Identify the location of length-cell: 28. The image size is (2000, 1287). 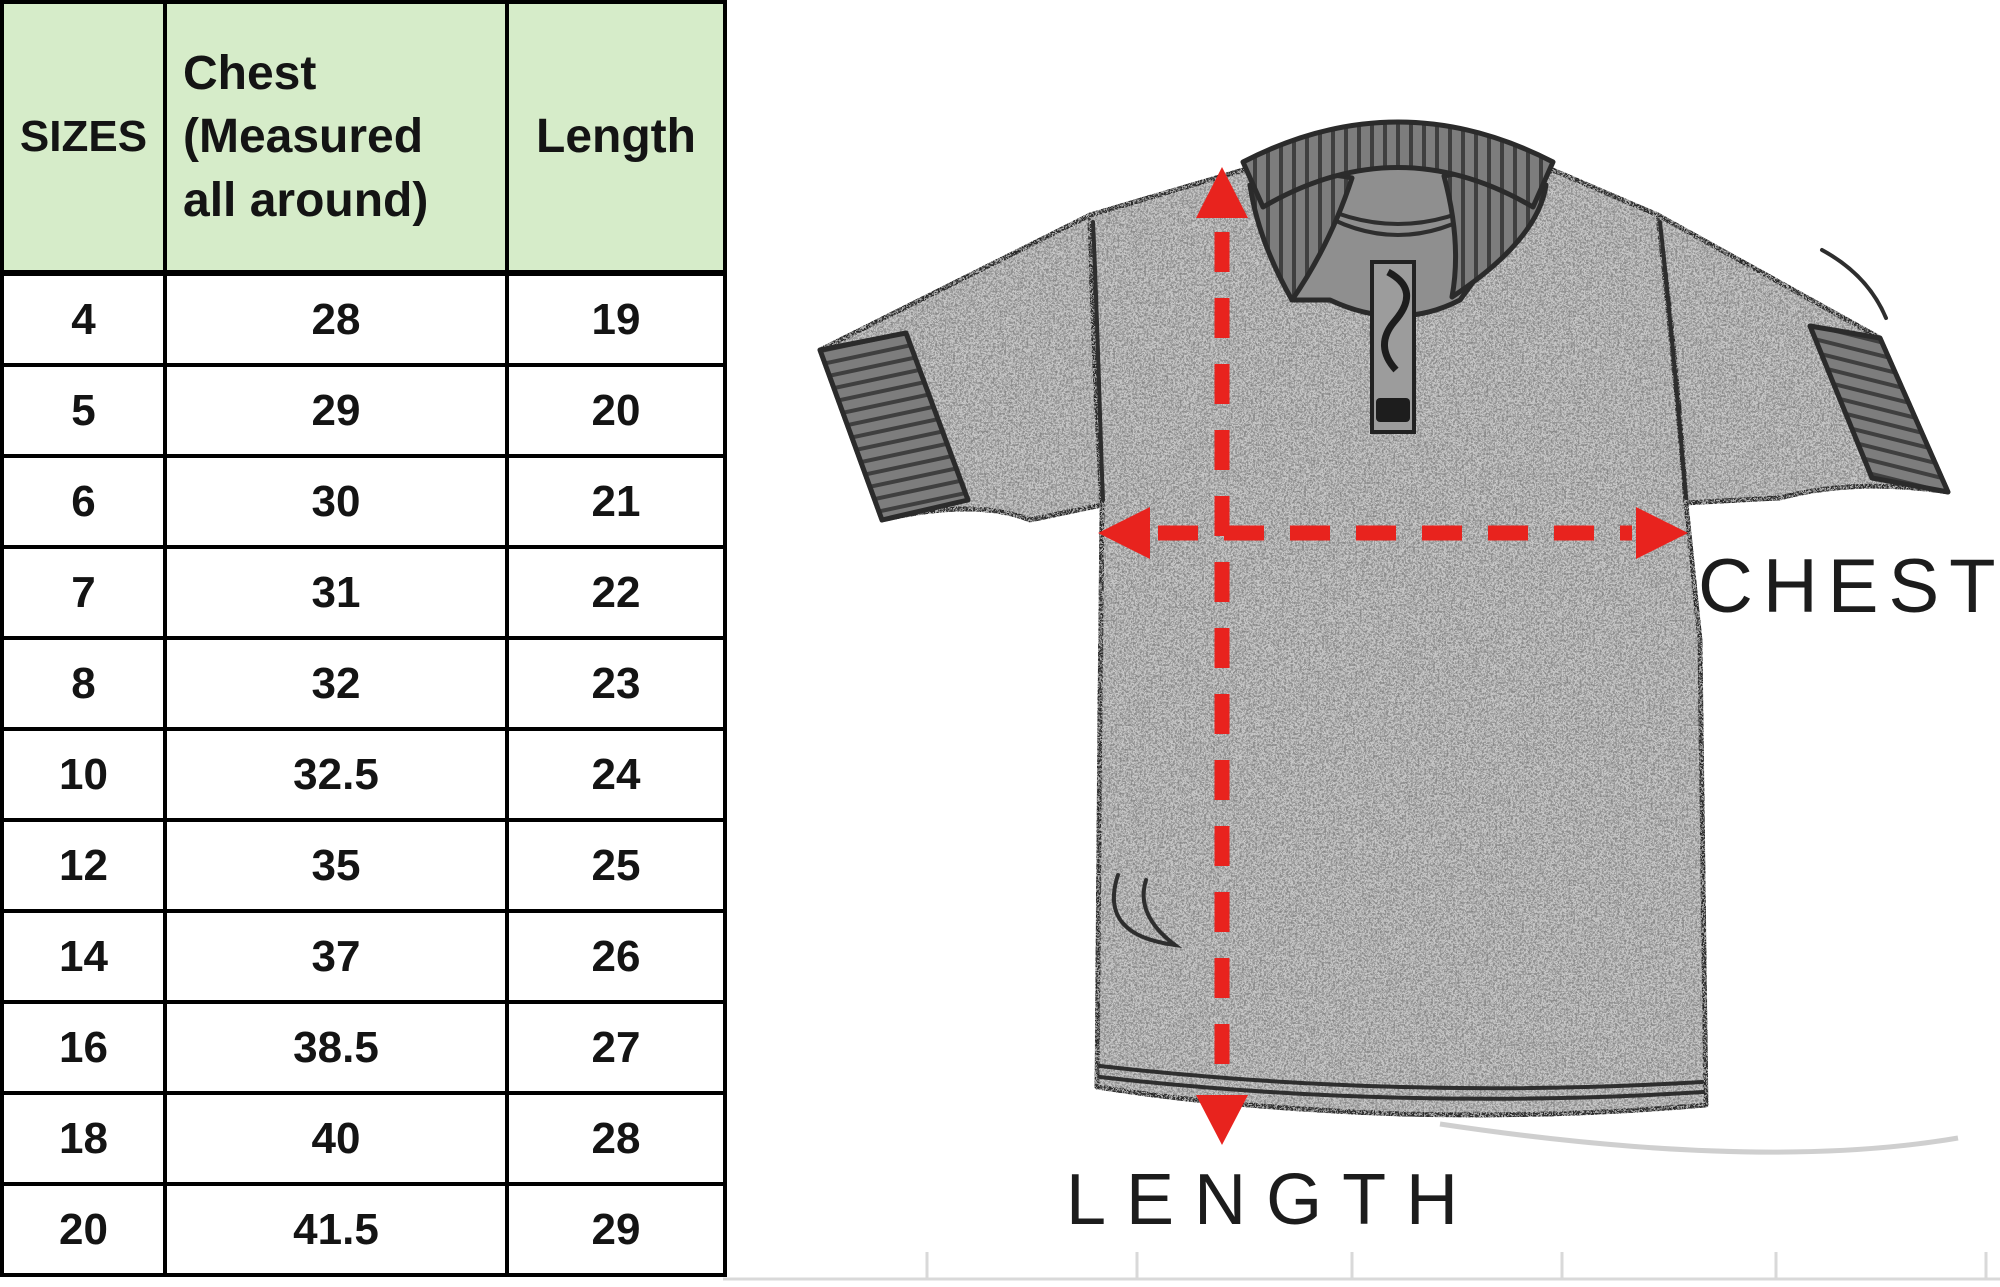
(616, 1138).